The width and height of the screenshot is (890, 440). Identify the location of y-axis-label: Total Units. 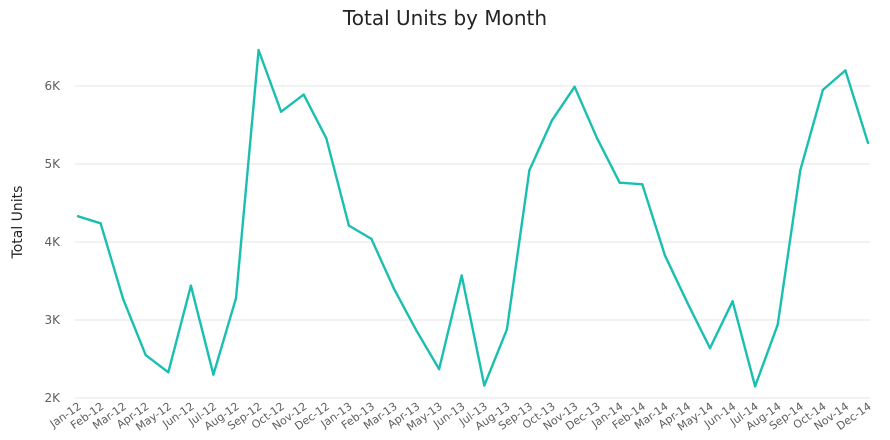
(18, 223).